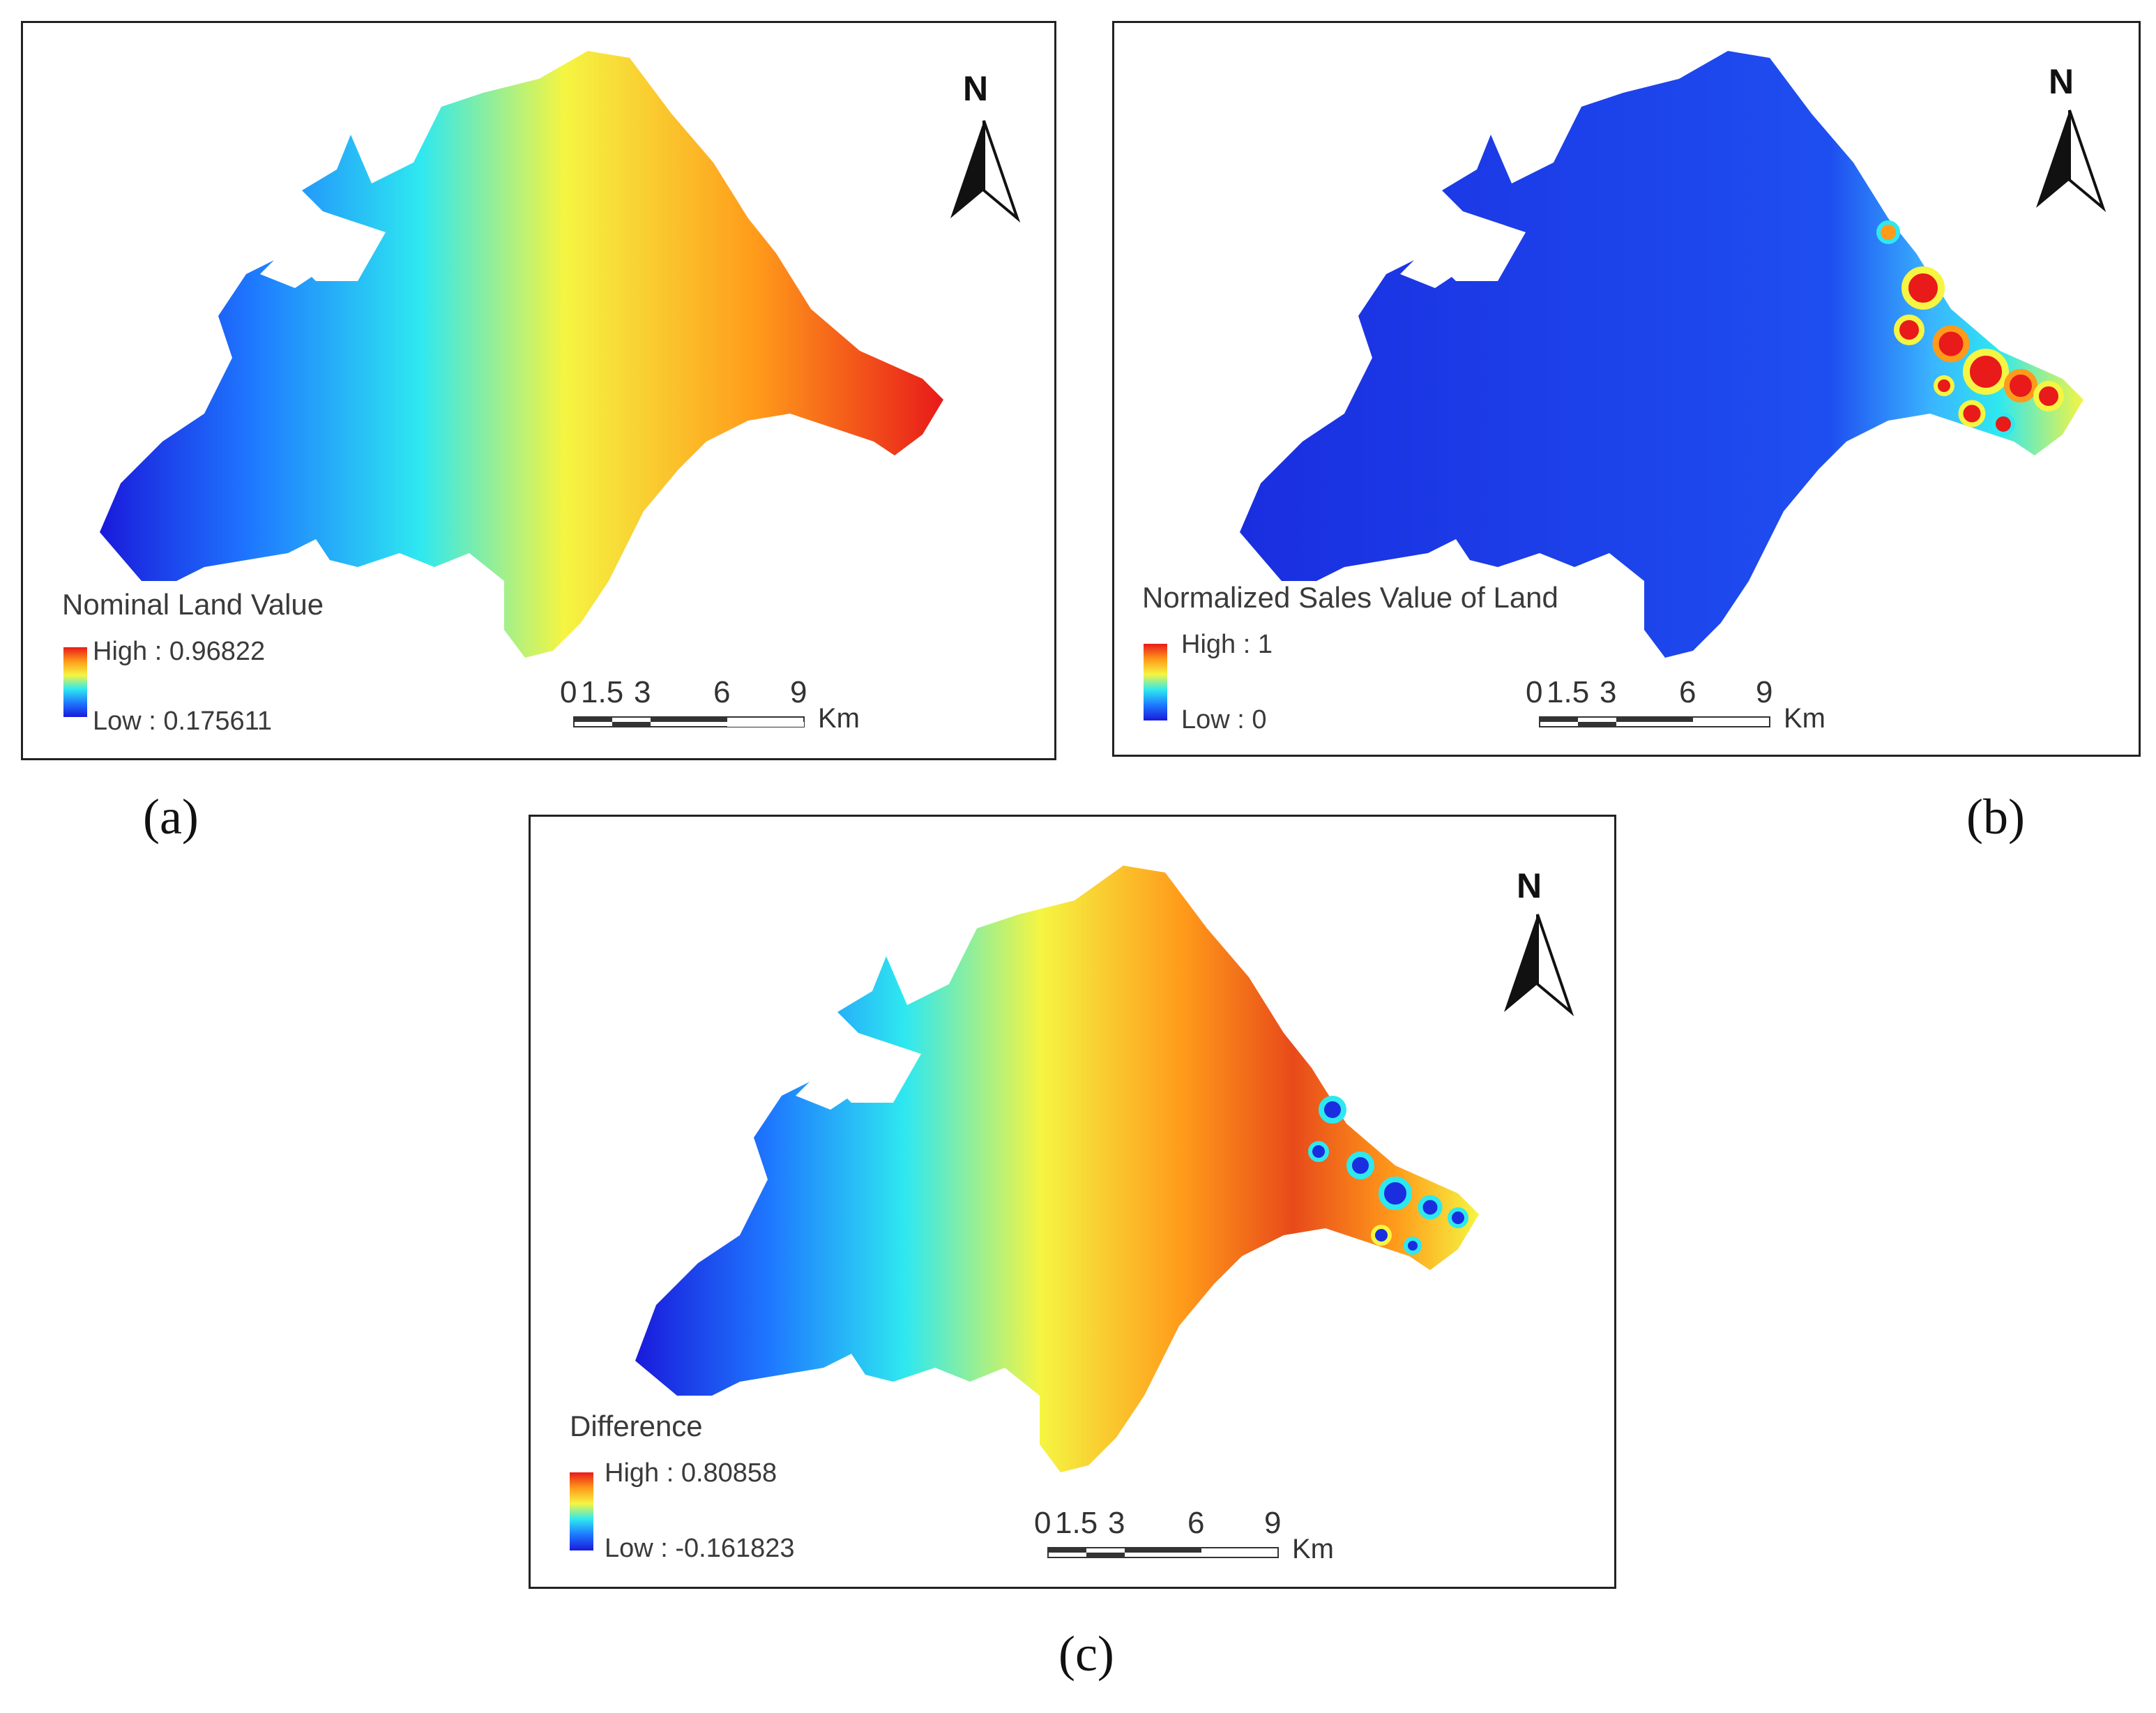  What do you see at coordinates (288, 267) in the screenshot?
I see `inlet-a` at bounding box center [288, 267].